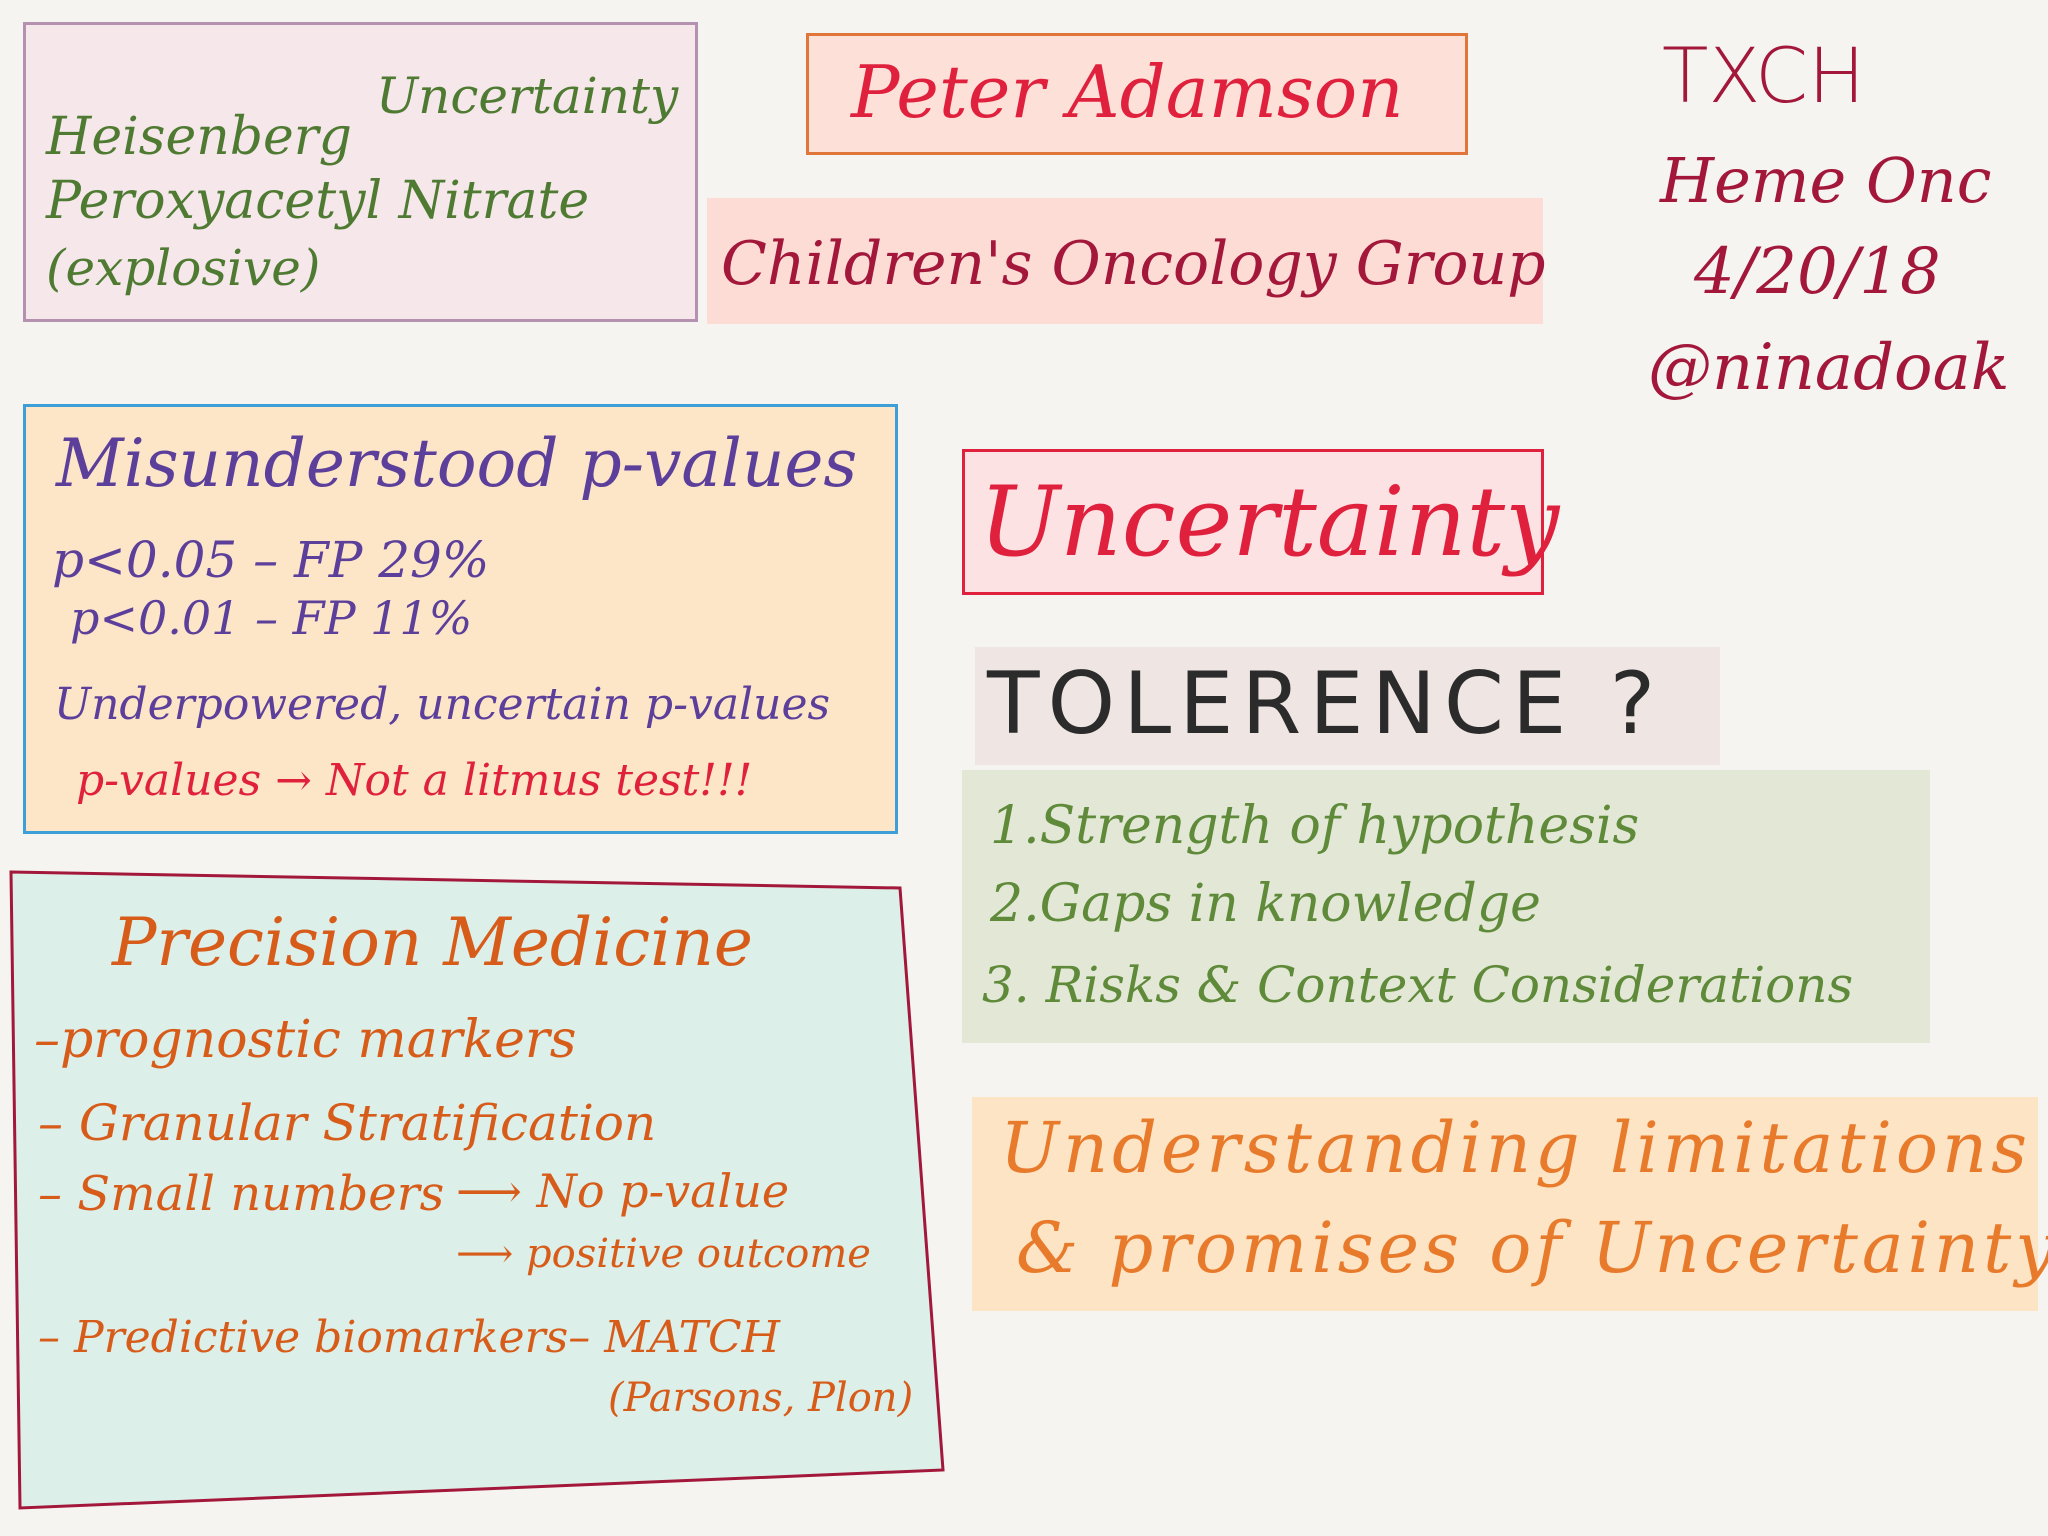  I want to click on small-numbers: – Small numbers, so click(241, 1194).